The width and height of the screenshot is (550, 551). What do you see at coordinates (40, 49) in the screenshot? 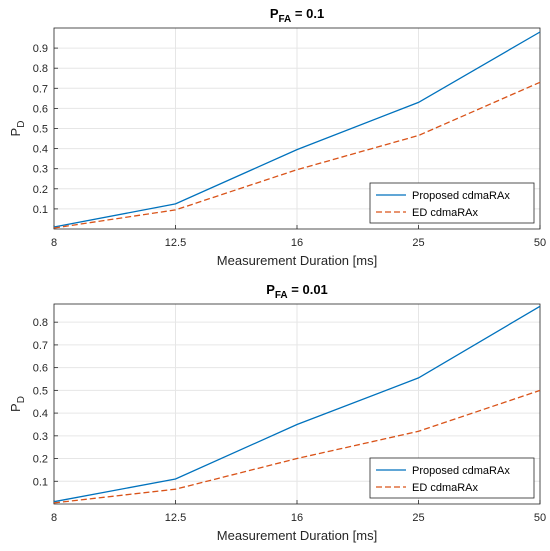
I see `y-tick-label: 0.9` at bounding box center [40, 49].